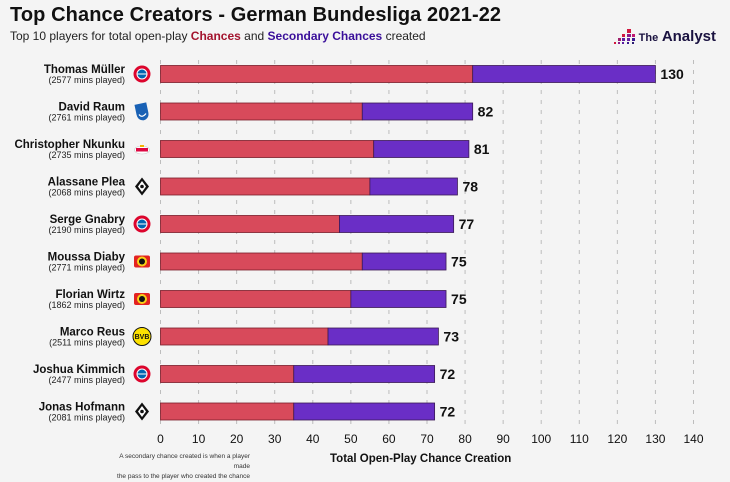 The image size is (730, 482). I want to click on x-tick-label: 120, so click(617, 439).